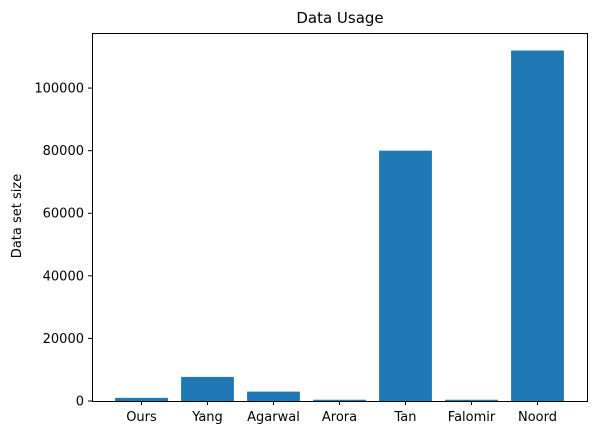 The height and width of the screenshot is (435, 601). What do you see at coordinates (471, 400) in the screenshot?
I see `bar-falomir` at bounding box center [471, 400].